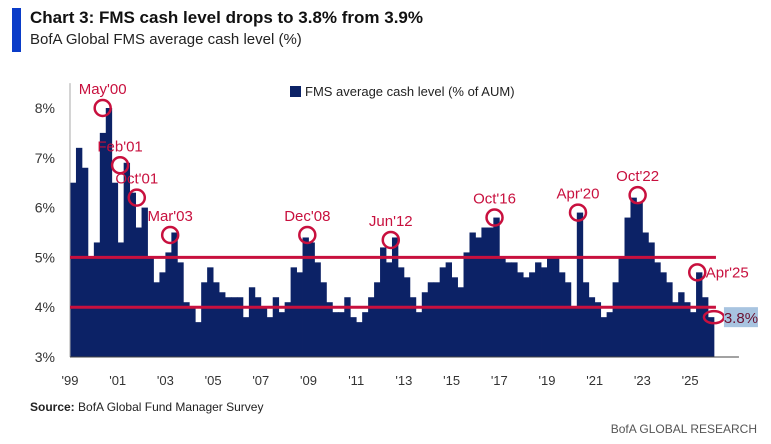 This screenshot has height=444, width=771. I want to click on legend-swatch, so click(295, 91).